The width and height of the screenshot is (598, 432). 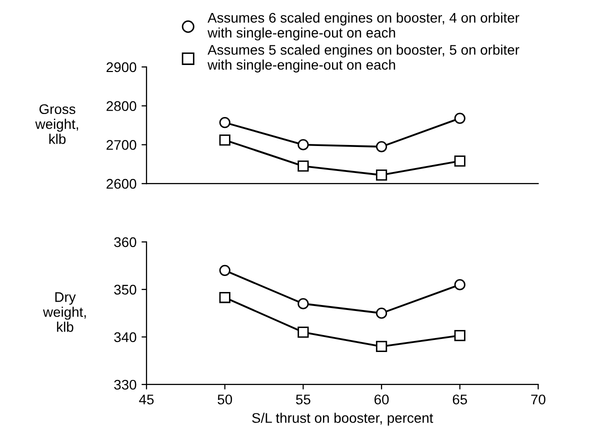 I want to click on x-tick-label: 55, so click(x=303, y=399).